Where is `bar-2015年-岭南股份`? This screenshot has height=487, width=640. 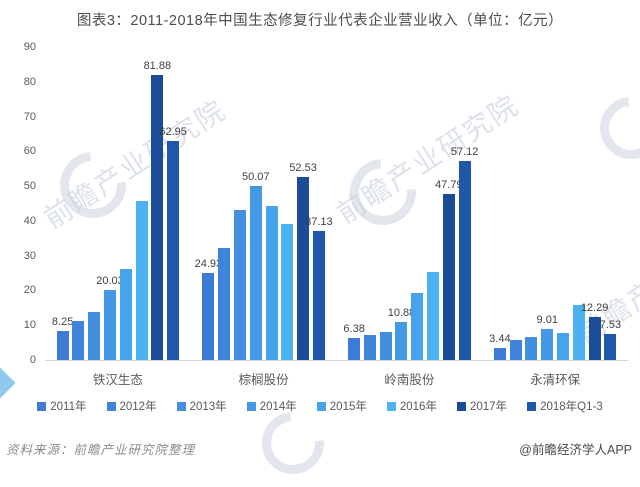
bar-2015年-岭南股份 is located at coordinates (417, 326).